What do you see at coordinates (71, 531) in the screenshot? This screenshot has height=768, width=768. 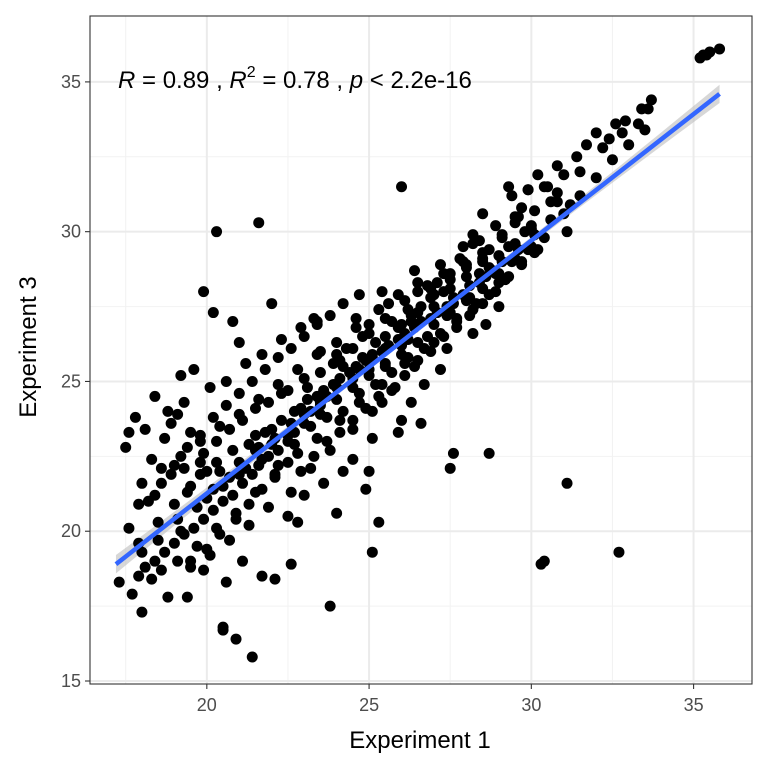 I see `y-tick-label: 20` at bounding box center [71, 531].